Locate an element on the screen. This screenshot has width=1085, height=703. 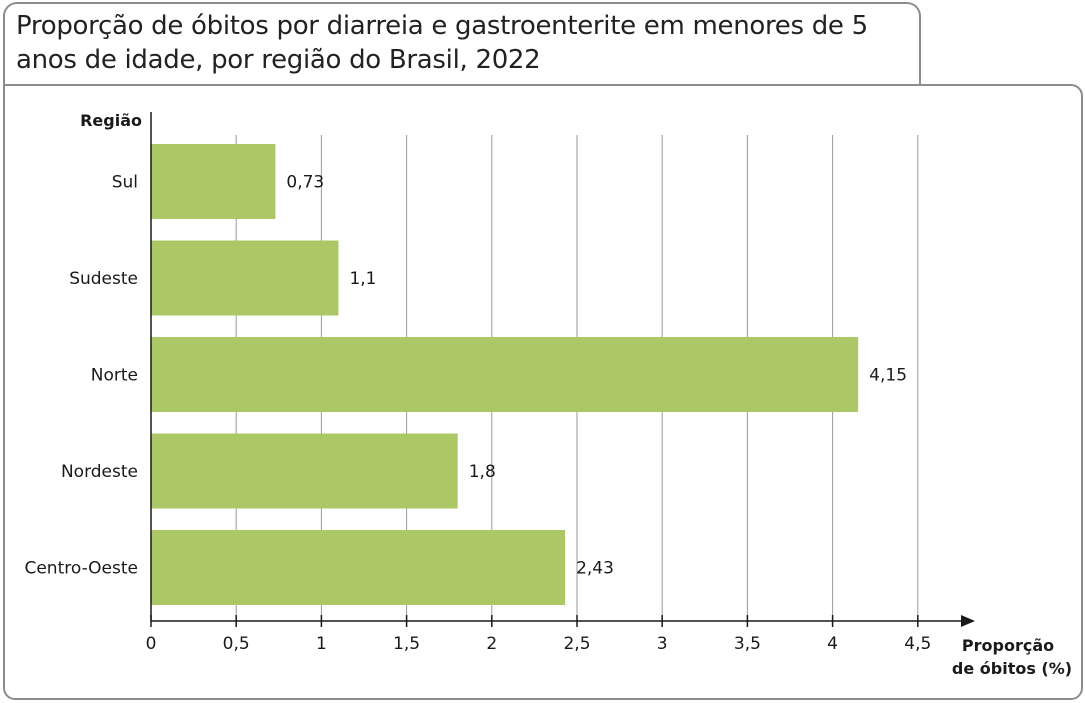
x-ticks: 0 0,5 1 1,5 2 2,5 3 3,5 4 4,5 is located at coordinates (538, 634).